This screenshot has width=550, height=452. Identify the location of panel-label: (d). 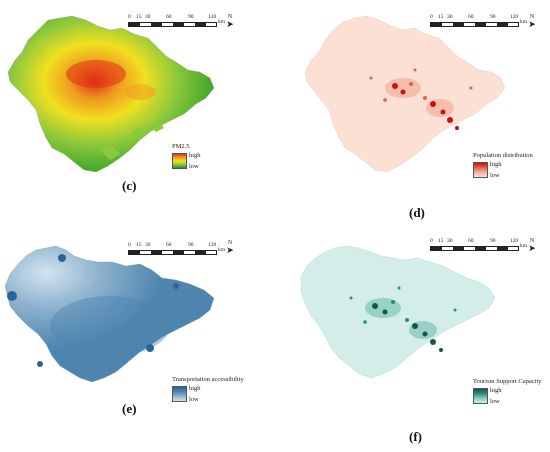
(417, 212).